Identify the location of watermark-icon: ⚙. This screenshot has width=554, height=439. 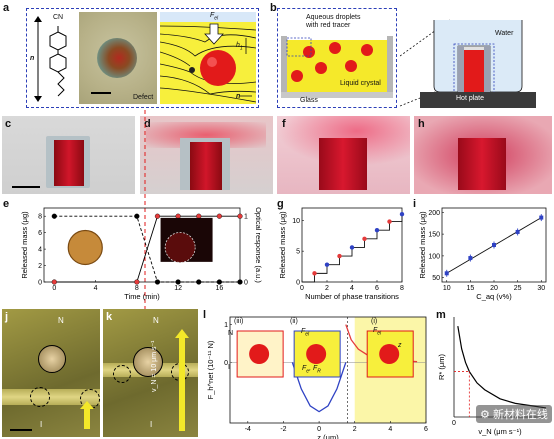
(485, 415).